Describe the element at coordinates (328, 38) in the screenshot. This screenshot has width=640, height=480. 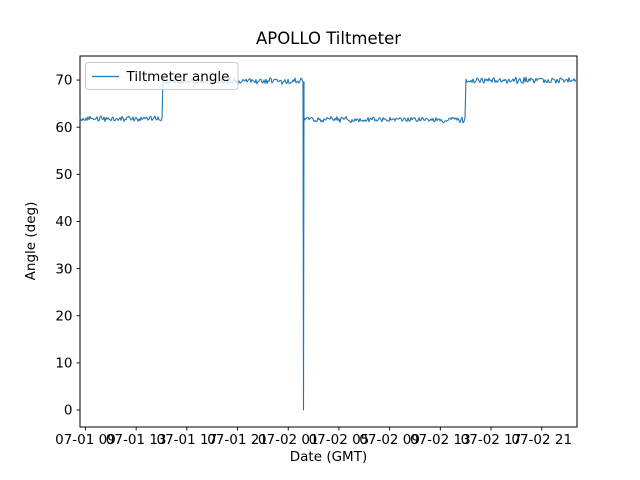
I see `chart-title: APOLLO Tiltmeter` at that location.